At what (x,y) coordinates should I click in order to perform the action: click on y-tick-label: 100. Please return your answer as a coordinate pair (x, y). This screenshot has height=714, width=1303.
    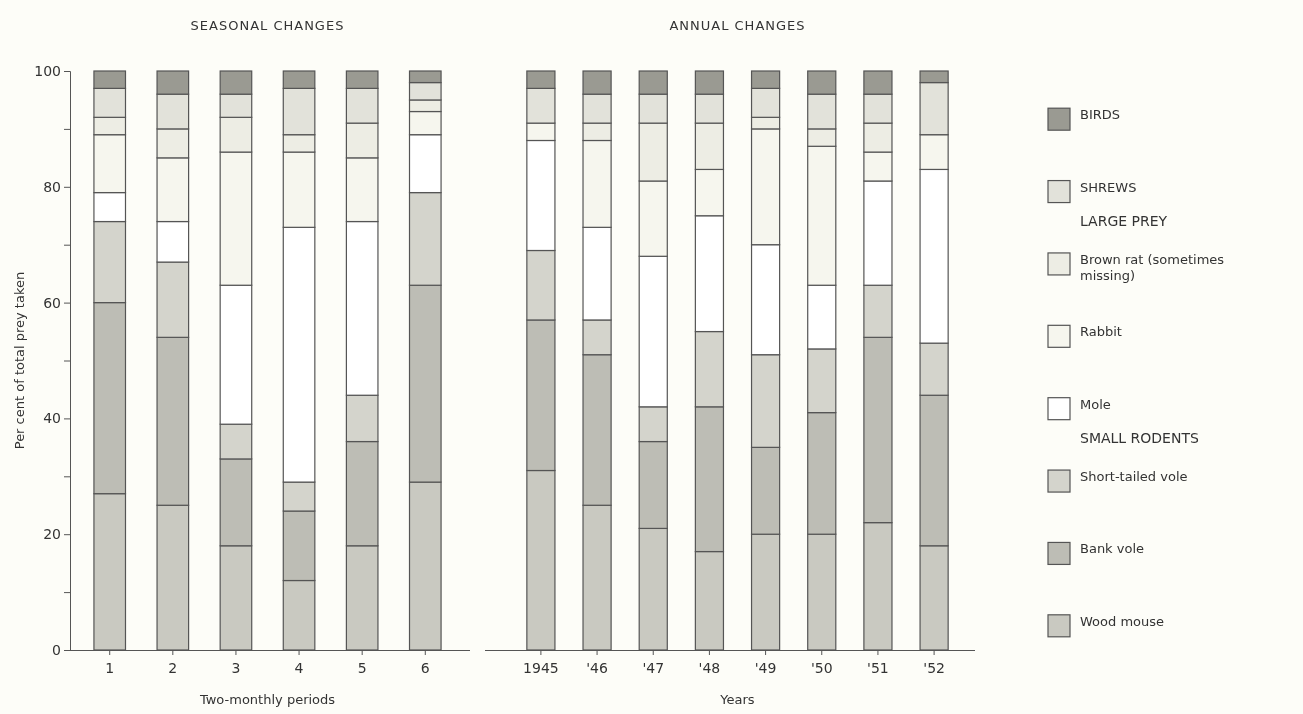
    Looking at the image, I should click on (47, 70).